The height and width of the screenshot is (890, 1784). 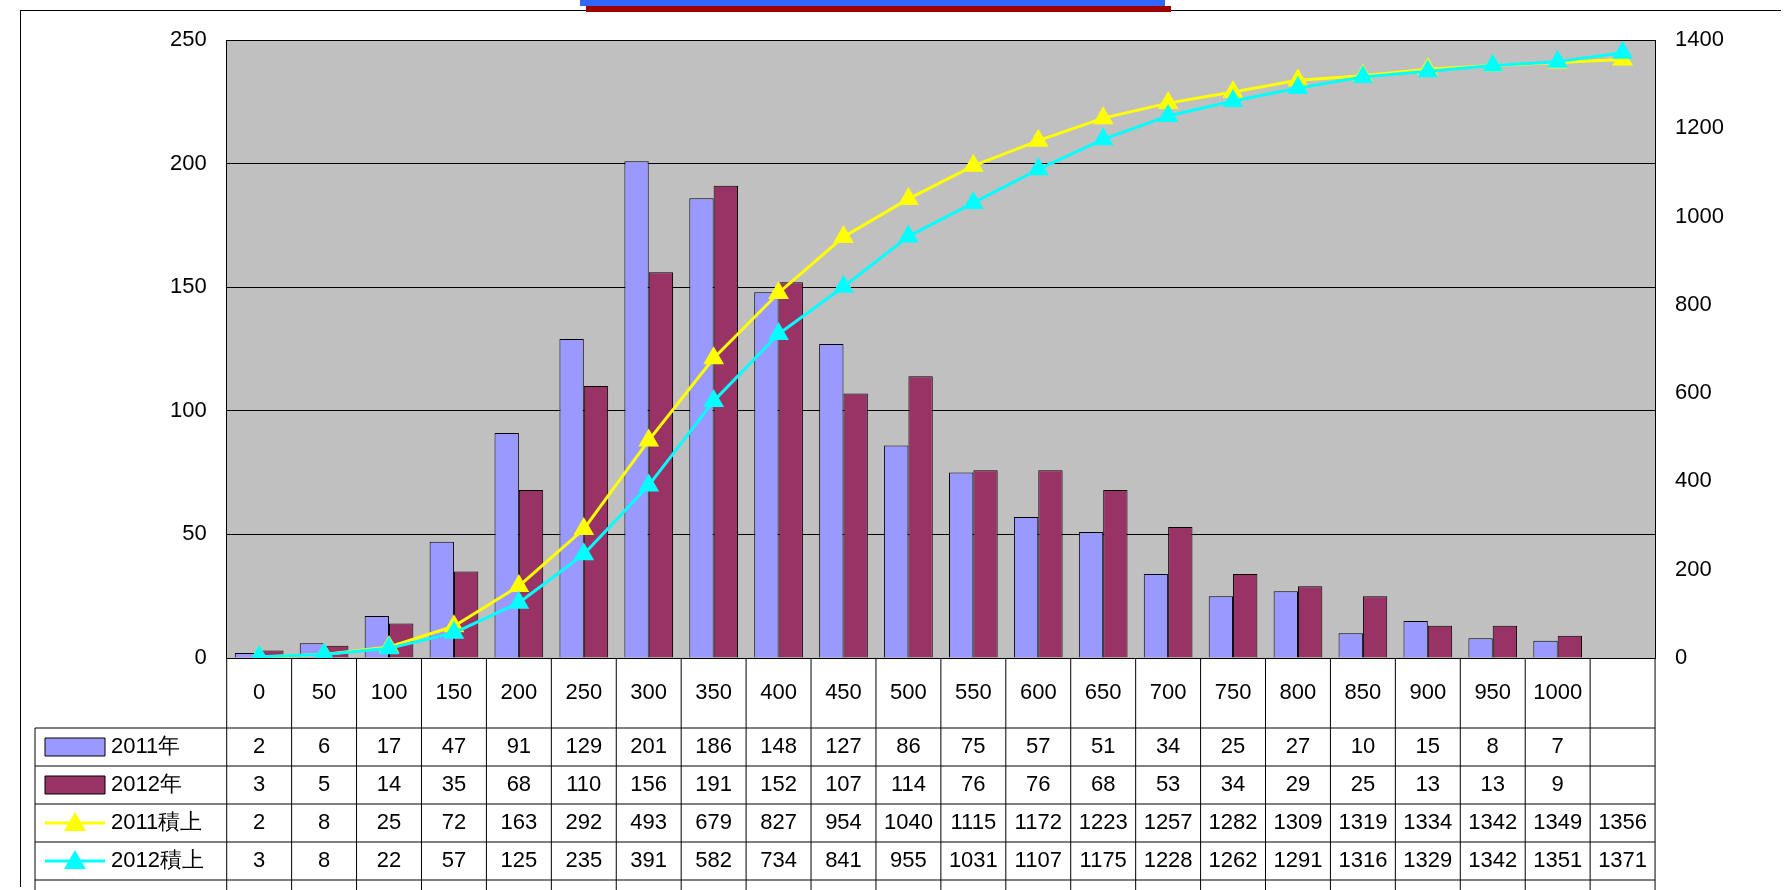 What do you see at coordinates (1700, 127) in the screenshot?
I see `y2-tick-label: 1200` at bounding box center [1700, 127].